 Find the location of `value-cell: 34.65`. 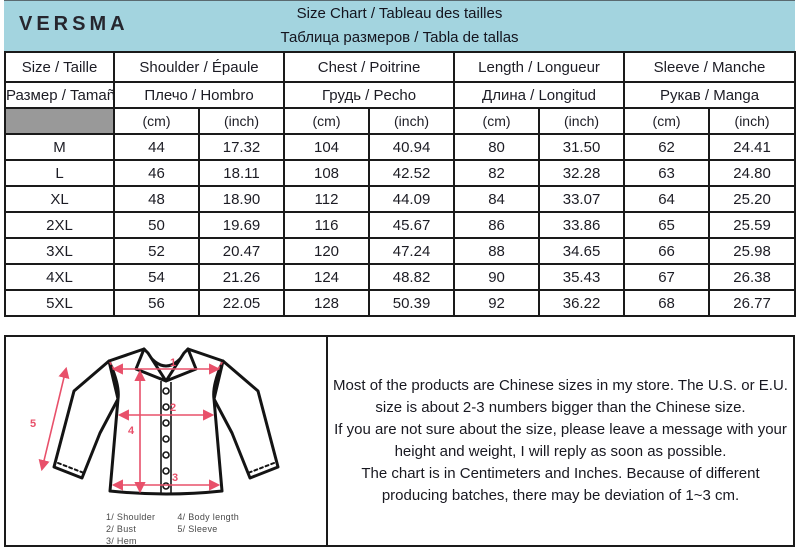

value-cell: 34.65 is located at coordinates (582, 251).